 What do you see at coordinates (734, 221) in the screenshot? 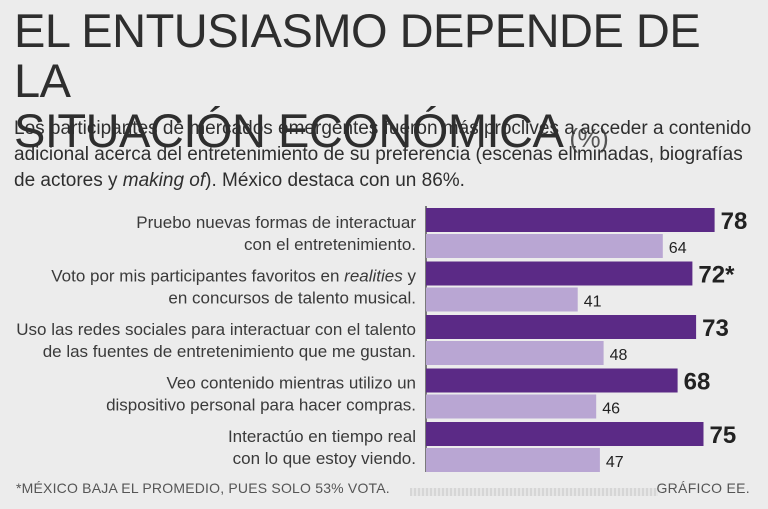
I see `data-label-primary: 78` at bounding box center [734, 221].